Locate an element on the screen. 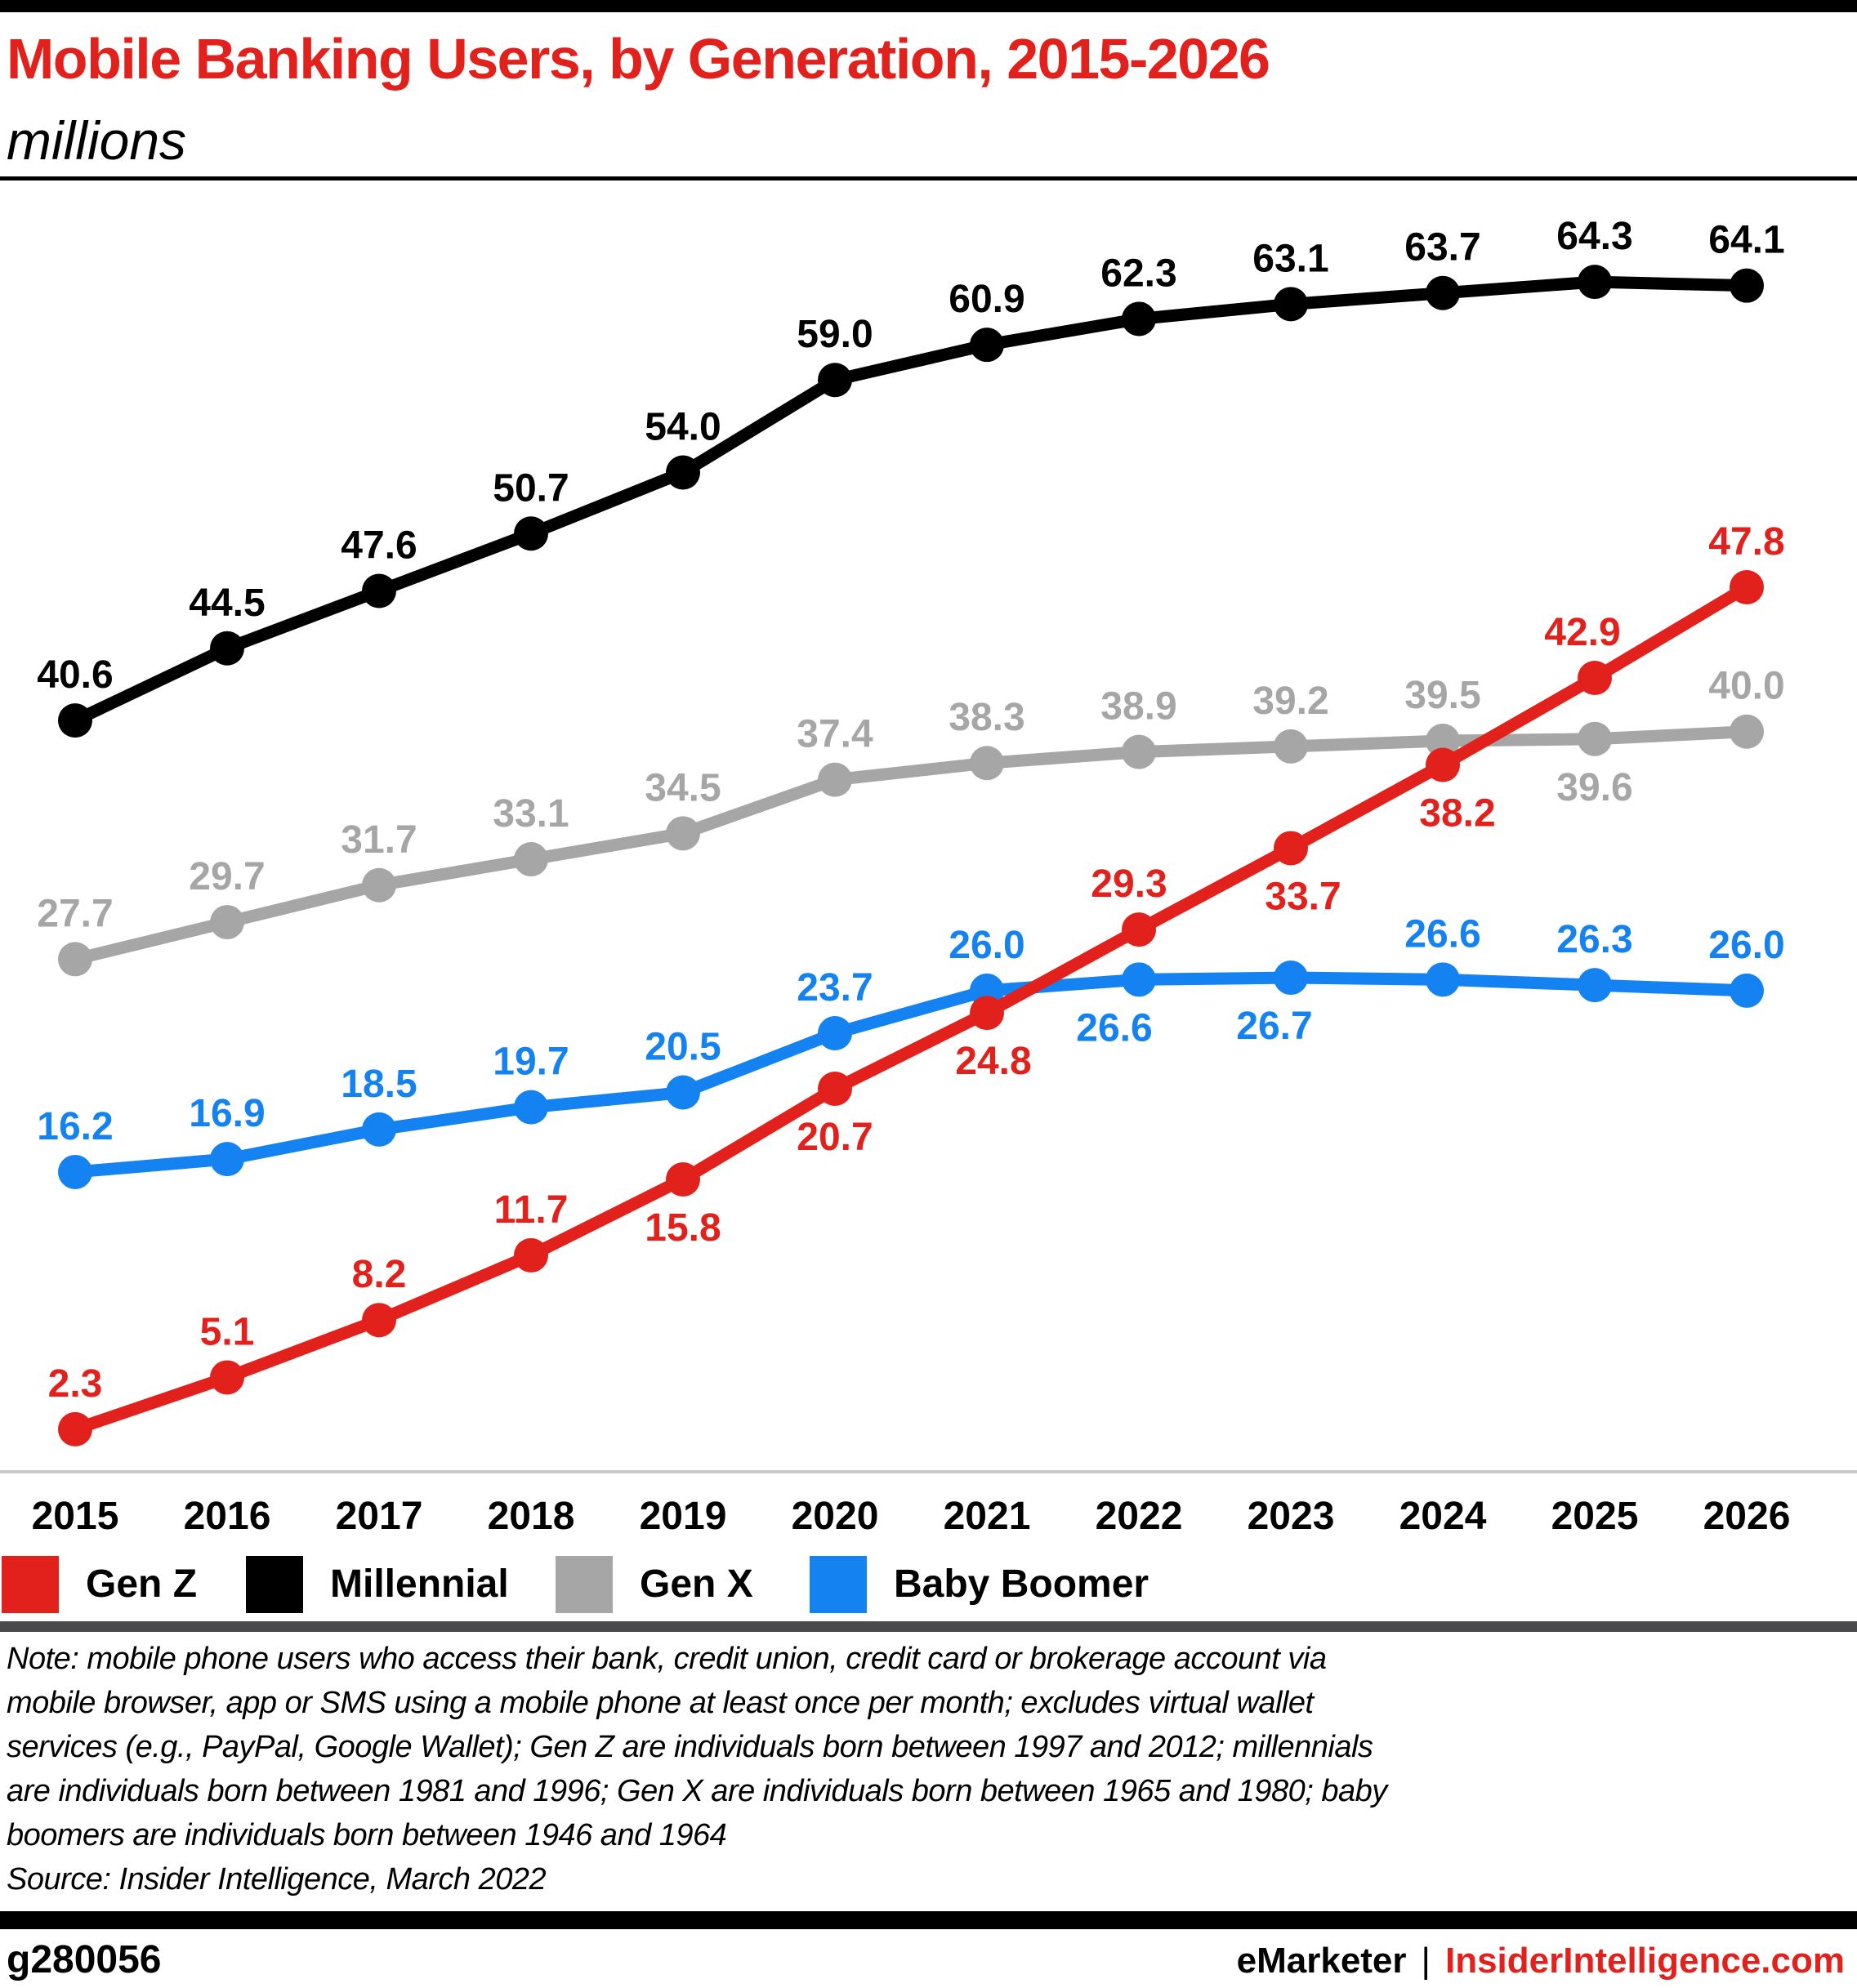 This screenshot has height=1988, width=1857. data-label: 44.5 is located at coordinates (227, 603).